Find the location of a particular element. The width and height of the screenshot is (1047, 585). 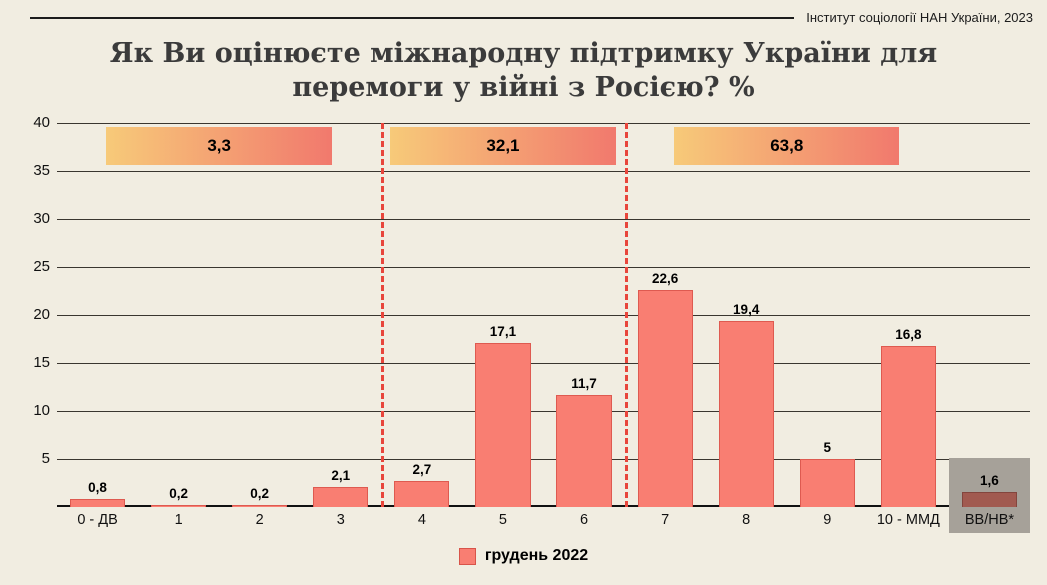

x-tick-label: 7 is located at coordinates (665, 520).